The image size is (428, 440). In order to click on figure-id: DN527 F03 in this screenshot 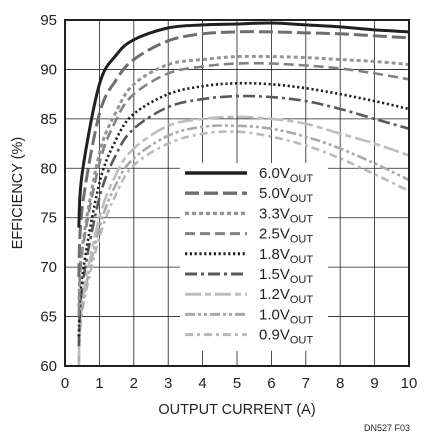, I will do `click(387, 428)`.